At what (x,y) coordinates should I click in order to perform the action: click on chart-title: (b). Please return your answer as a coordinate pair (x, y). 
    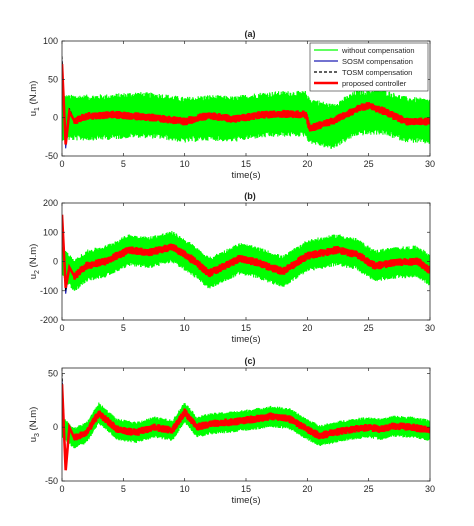
    Looking at the image, I should click on (250, 196).